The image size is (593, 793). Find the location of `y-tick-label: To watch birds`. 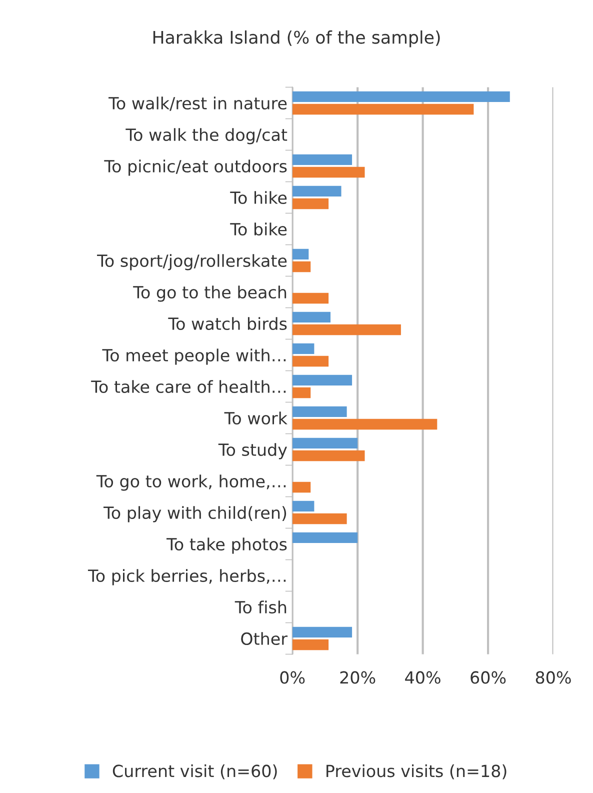

y-tick-label: To watch birds is located at coordinates (227, 323).